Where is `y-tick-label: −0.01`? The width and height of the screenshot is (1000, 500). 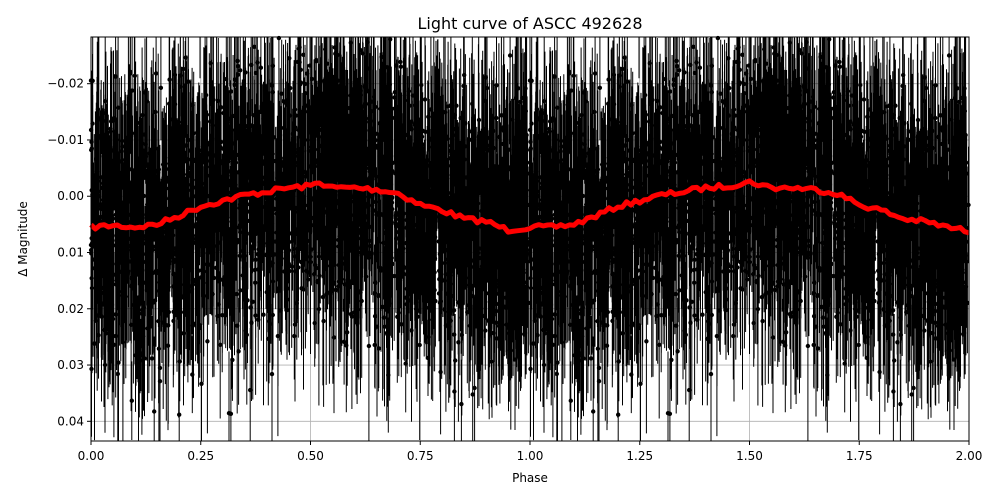
y-tick-label: −0.01 is located at coordinates (65, 140).